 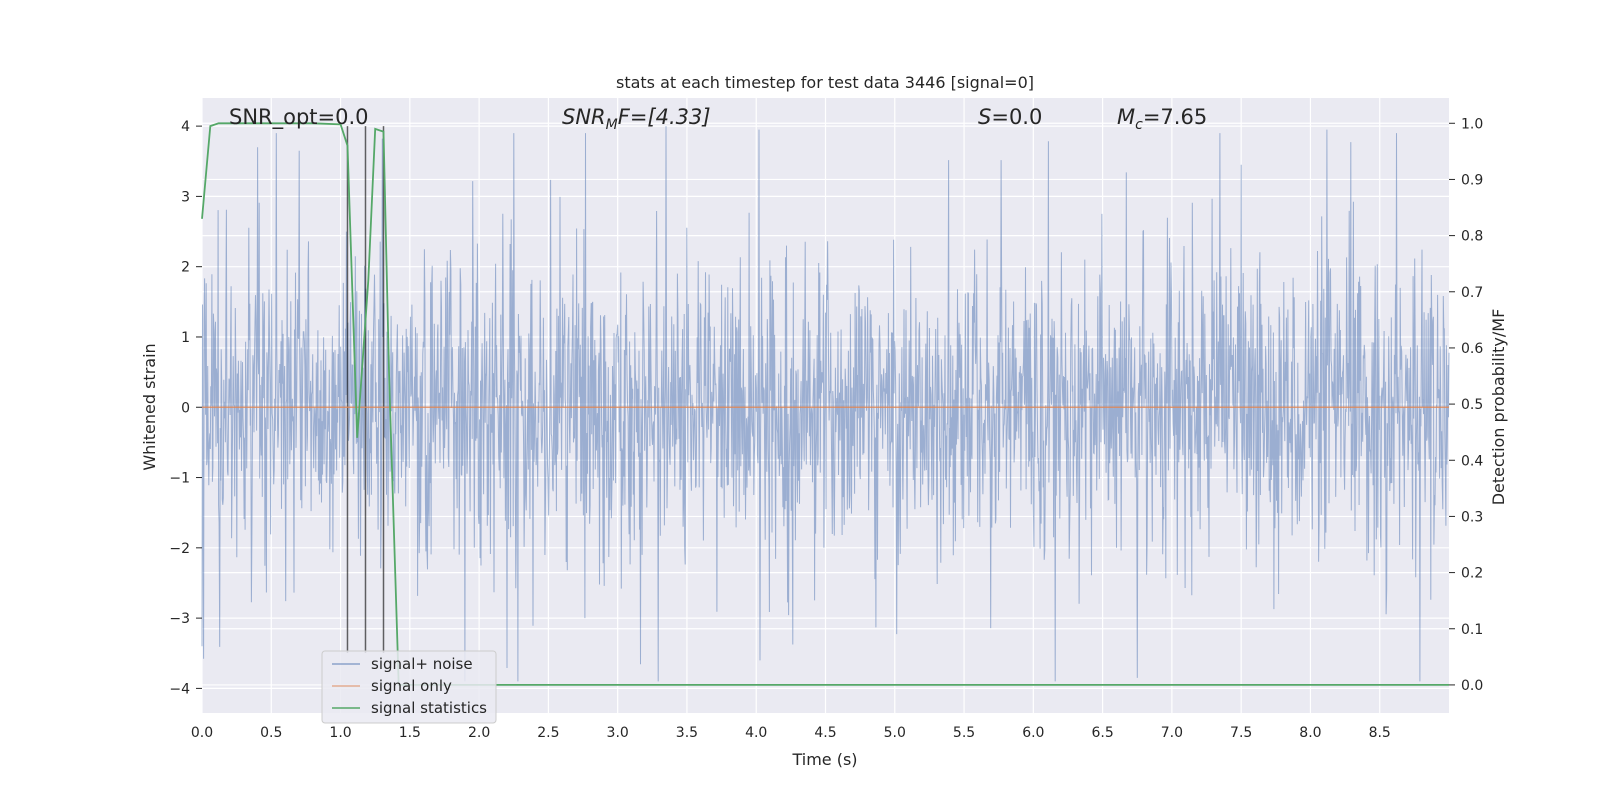 I want to click on x-tick-label: 8.0, so click(x=1310, y=733).